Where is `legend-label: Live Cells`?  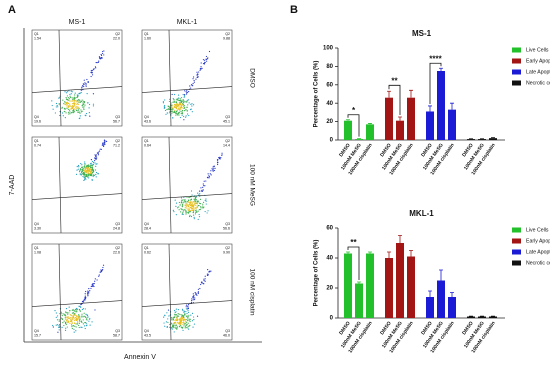
legend-label: Live Cells is located at coordinates (537, 230).